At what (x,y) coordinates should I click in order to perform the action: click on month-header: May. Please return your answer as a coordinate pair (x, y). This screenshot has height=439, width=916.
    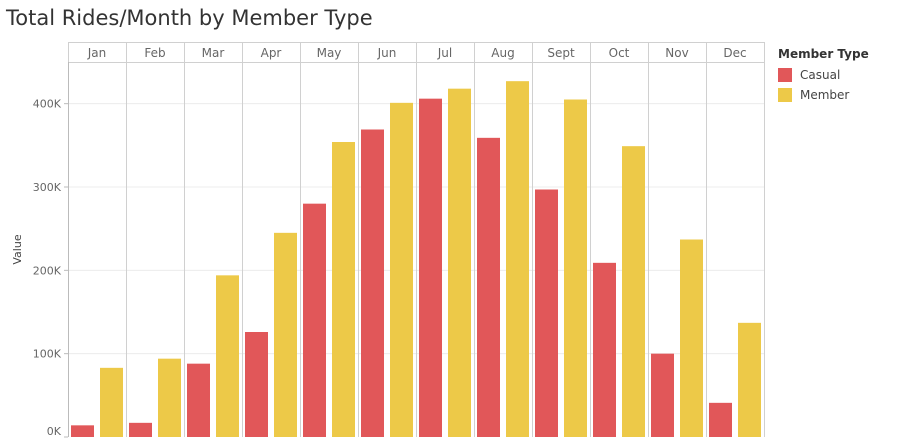
    Looking at the image, I should click on (329, 53).